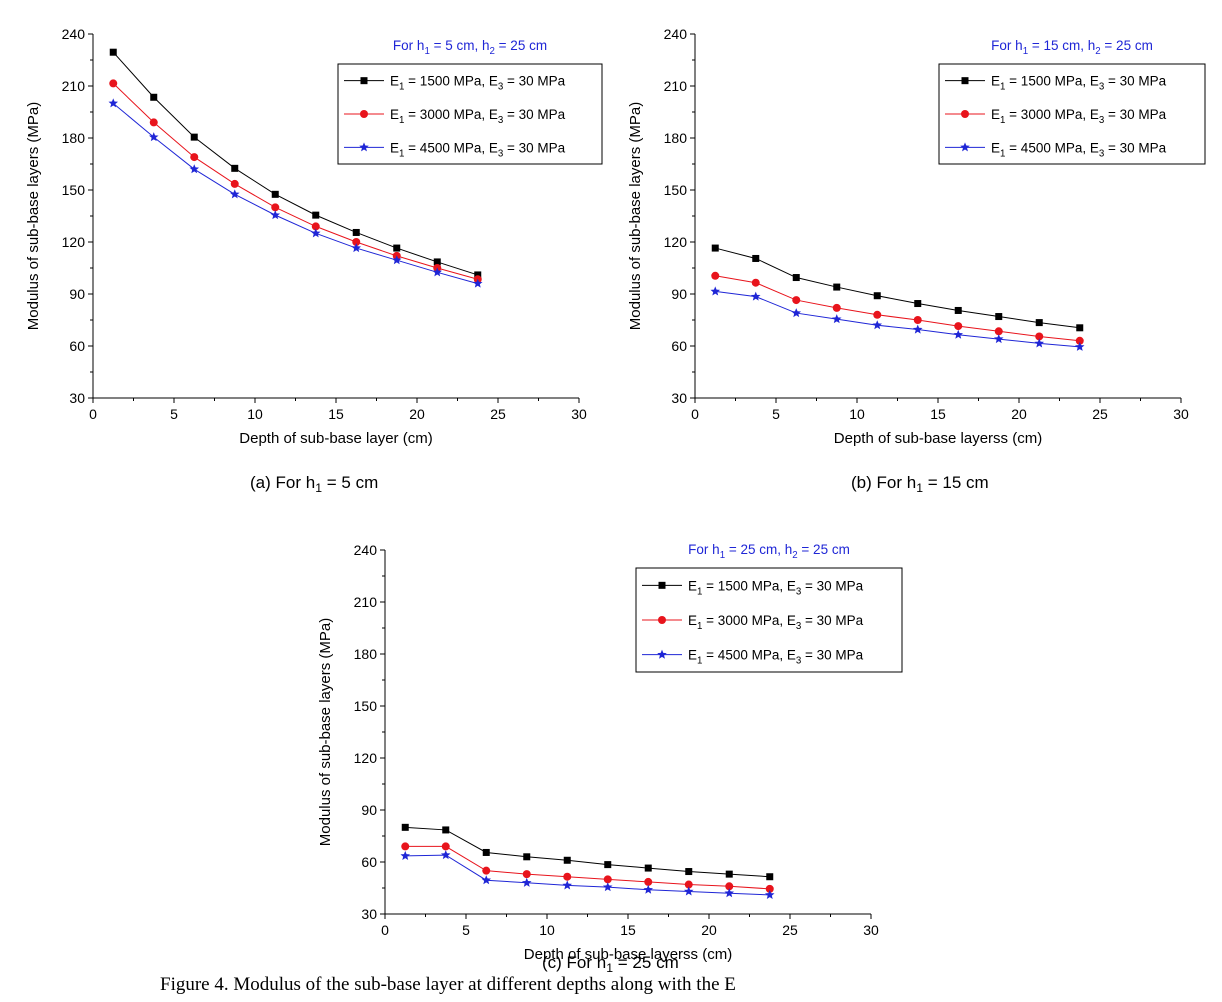 The height and width of the screenshot is (1002, 1222). I want to click on x-tick-label: 5, so click(174, 414).